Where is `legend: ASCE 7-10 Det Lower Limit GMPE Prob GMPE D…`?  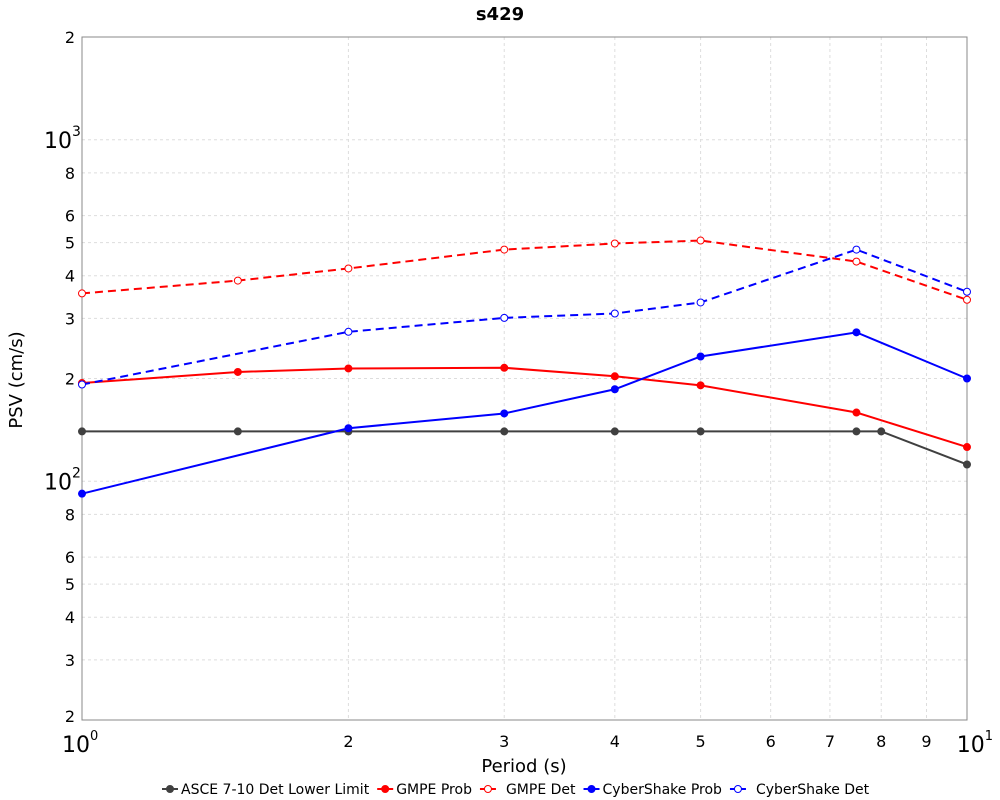
legend: ASCE 7-10 Det Lower Limit GMPE Prob GMPE D… is located at coordinates (516, 790).